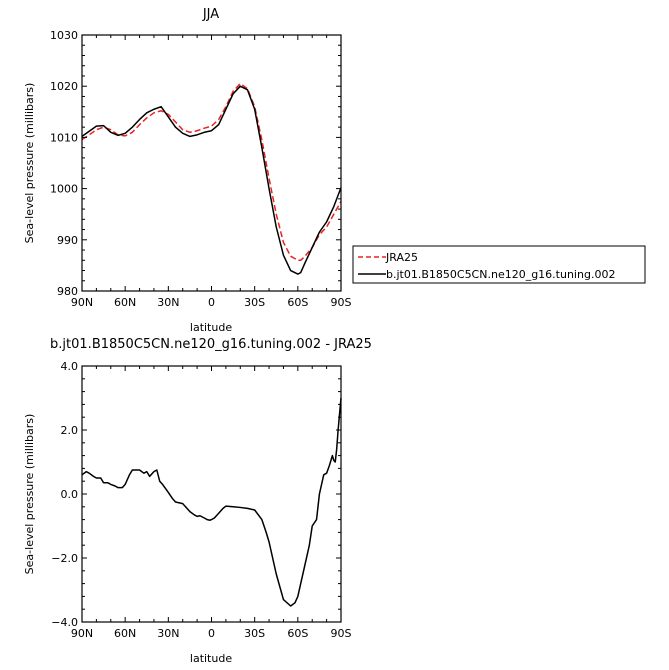  What do you see at coordinates (67, 240) in the screenshot?
I see `y-tick-label: 990` at bounding box center [67, 240].